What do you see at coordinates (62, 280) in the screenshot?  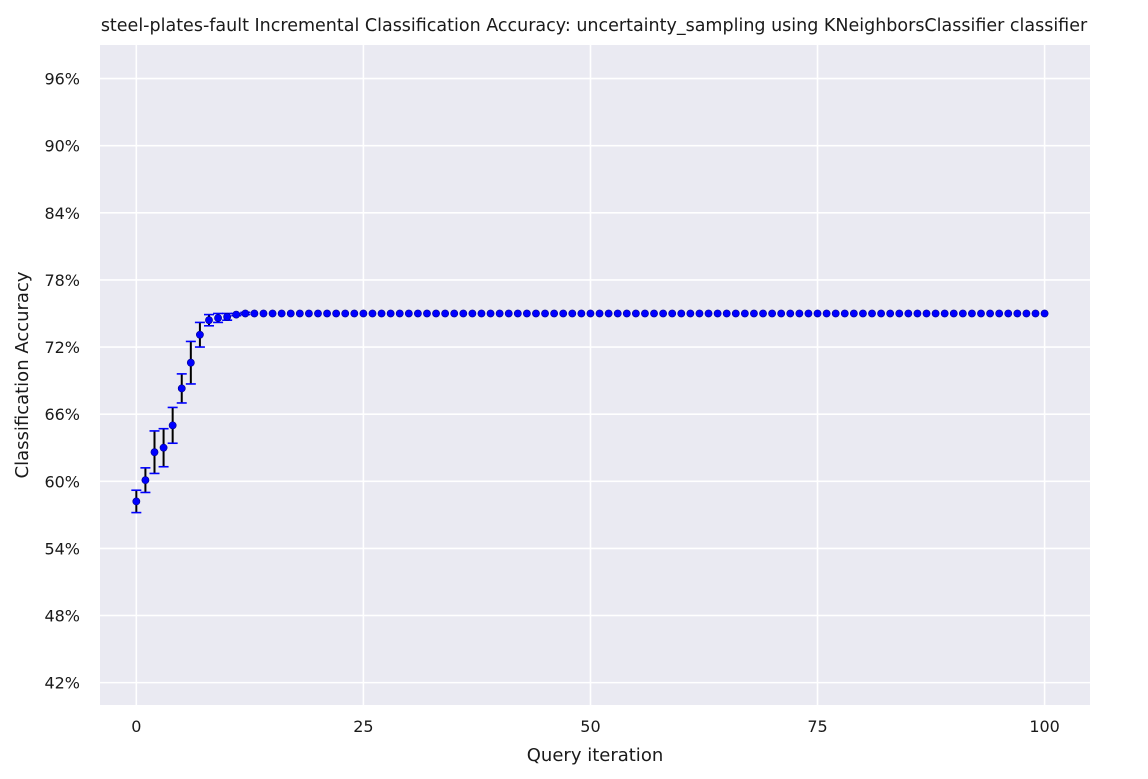 I see `y-tick-label: 78%` at bounding box center [62, 280].